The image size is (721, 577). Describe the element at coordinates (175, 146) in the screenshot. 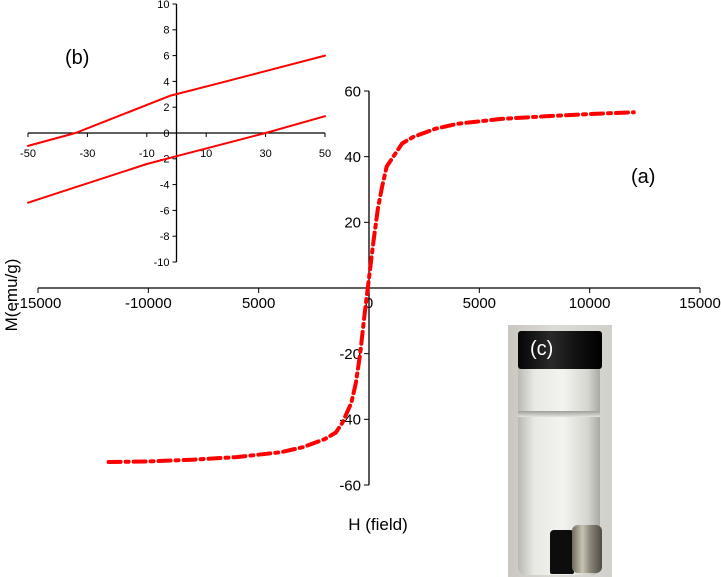

I see `inset-x-ticks: -50 -30 -10 10 30 50` at that location.